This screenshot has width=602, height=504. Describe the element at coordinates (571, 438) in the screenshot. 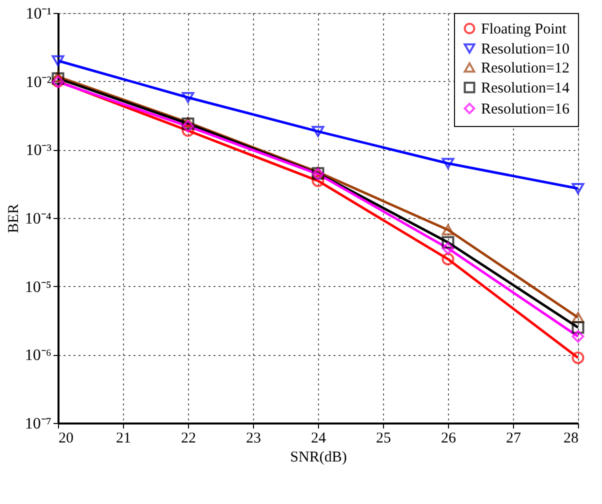

I see `x-tick-label: 28` at that location.